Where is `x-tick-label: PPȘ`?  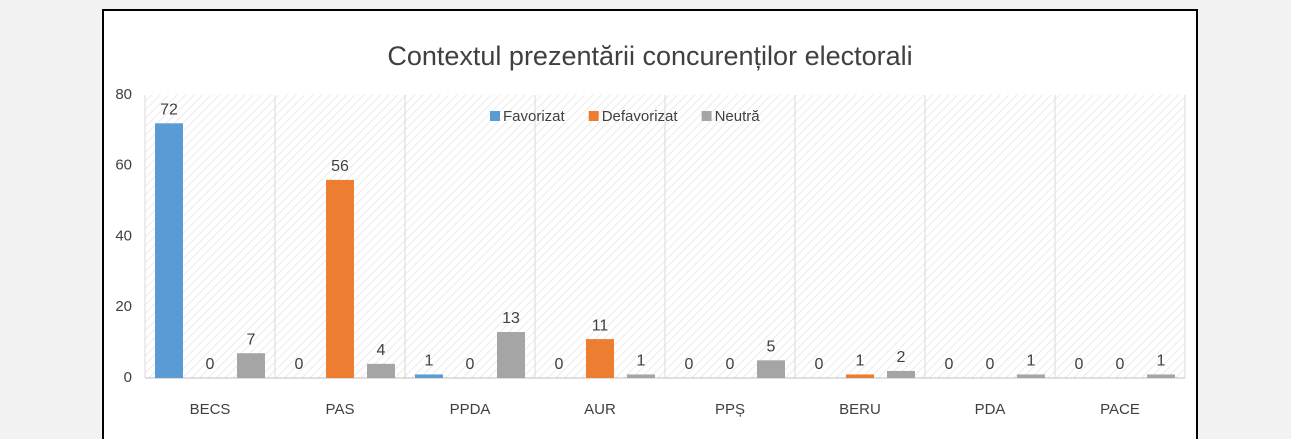
x-tick-label: PPȘ is located at coordinates (730, 409).